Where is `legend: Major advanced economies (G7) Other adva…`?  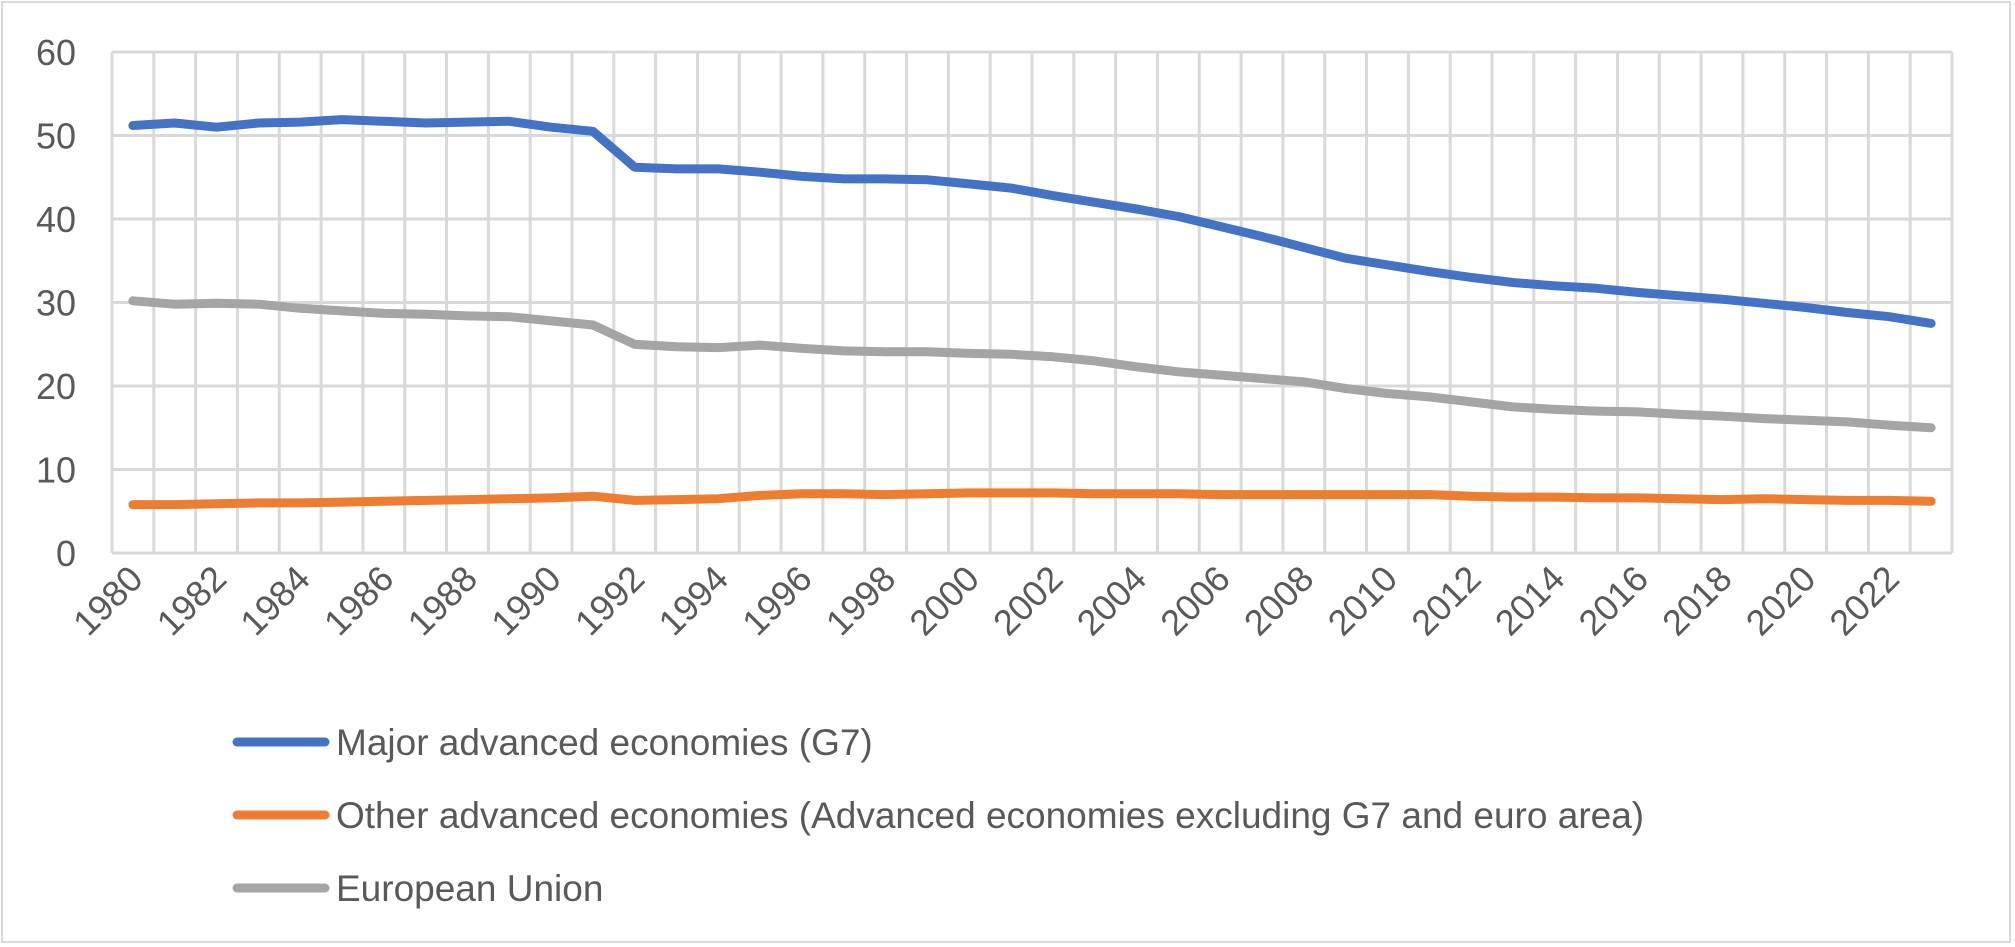
legend: Major advanced economies (G7) Other adva… is located at coordinates (938, 815).